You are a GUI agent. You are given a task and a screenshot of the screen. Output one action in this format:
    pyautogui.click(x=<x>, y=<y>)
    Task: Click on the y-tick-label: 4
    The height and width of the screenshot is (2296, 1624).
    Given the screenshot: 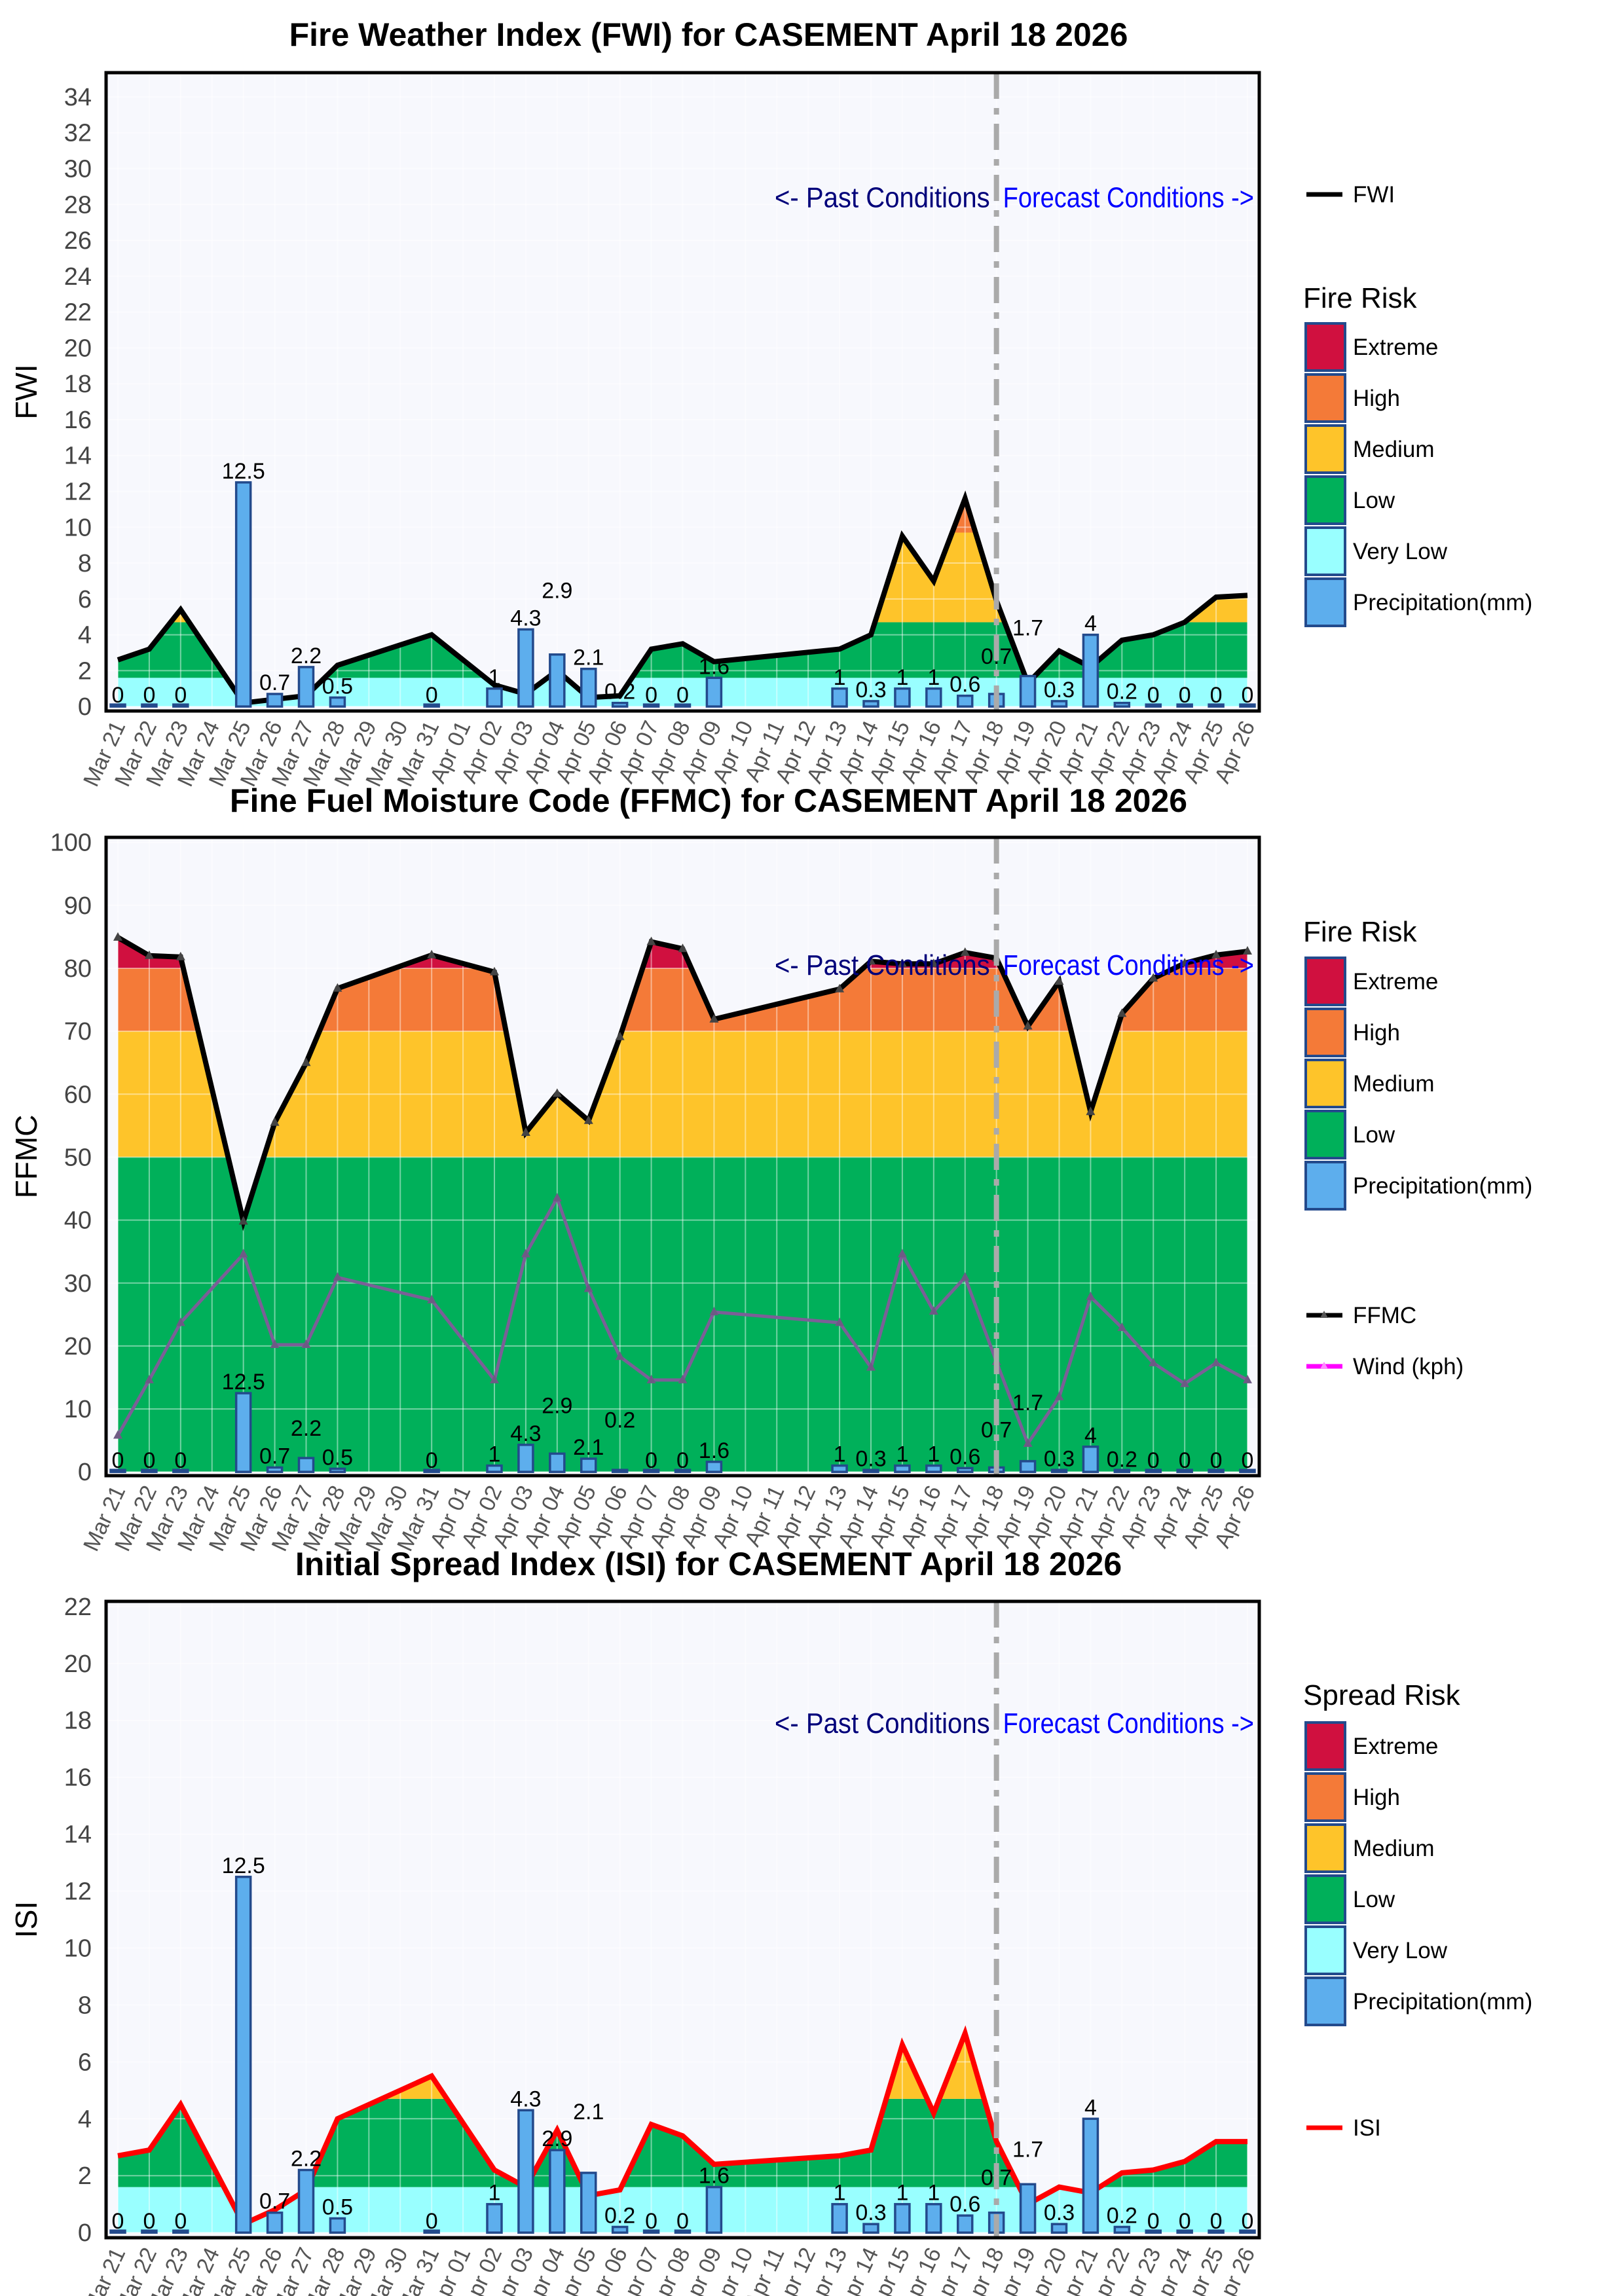 What is the action you would take?
    pyautogui.click(x=85, y=2119)
    